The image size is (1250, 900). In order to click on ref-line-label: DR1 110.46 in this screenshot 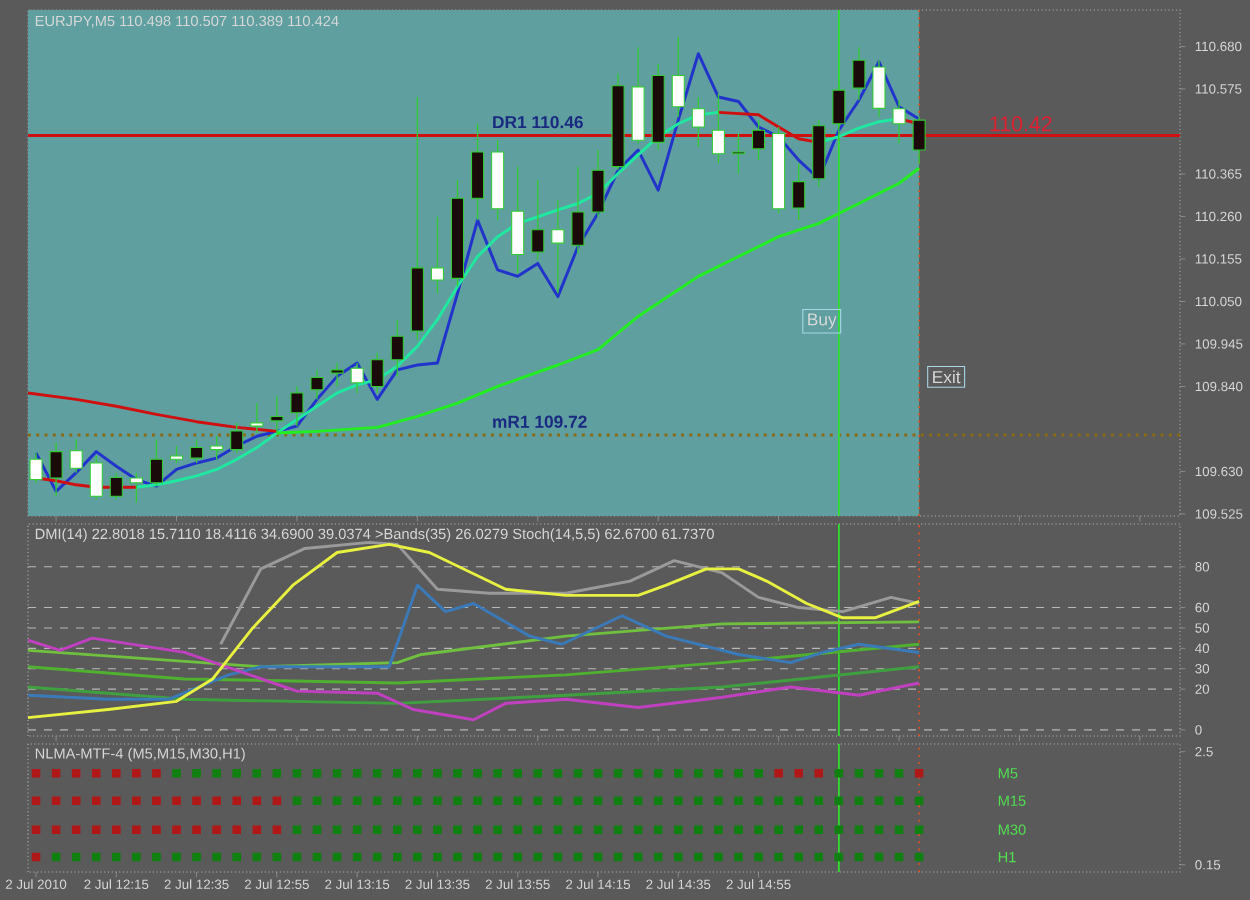, I will do `click(538, 122)`.